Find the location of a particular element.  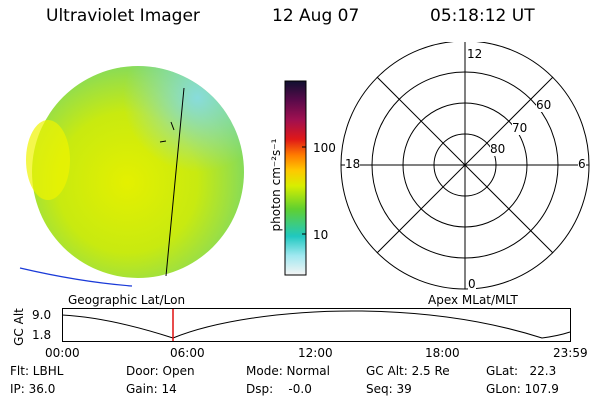

colorbar-unit-label: photon cm⁻²s⁻¹ is located at coordinates (276, 185).